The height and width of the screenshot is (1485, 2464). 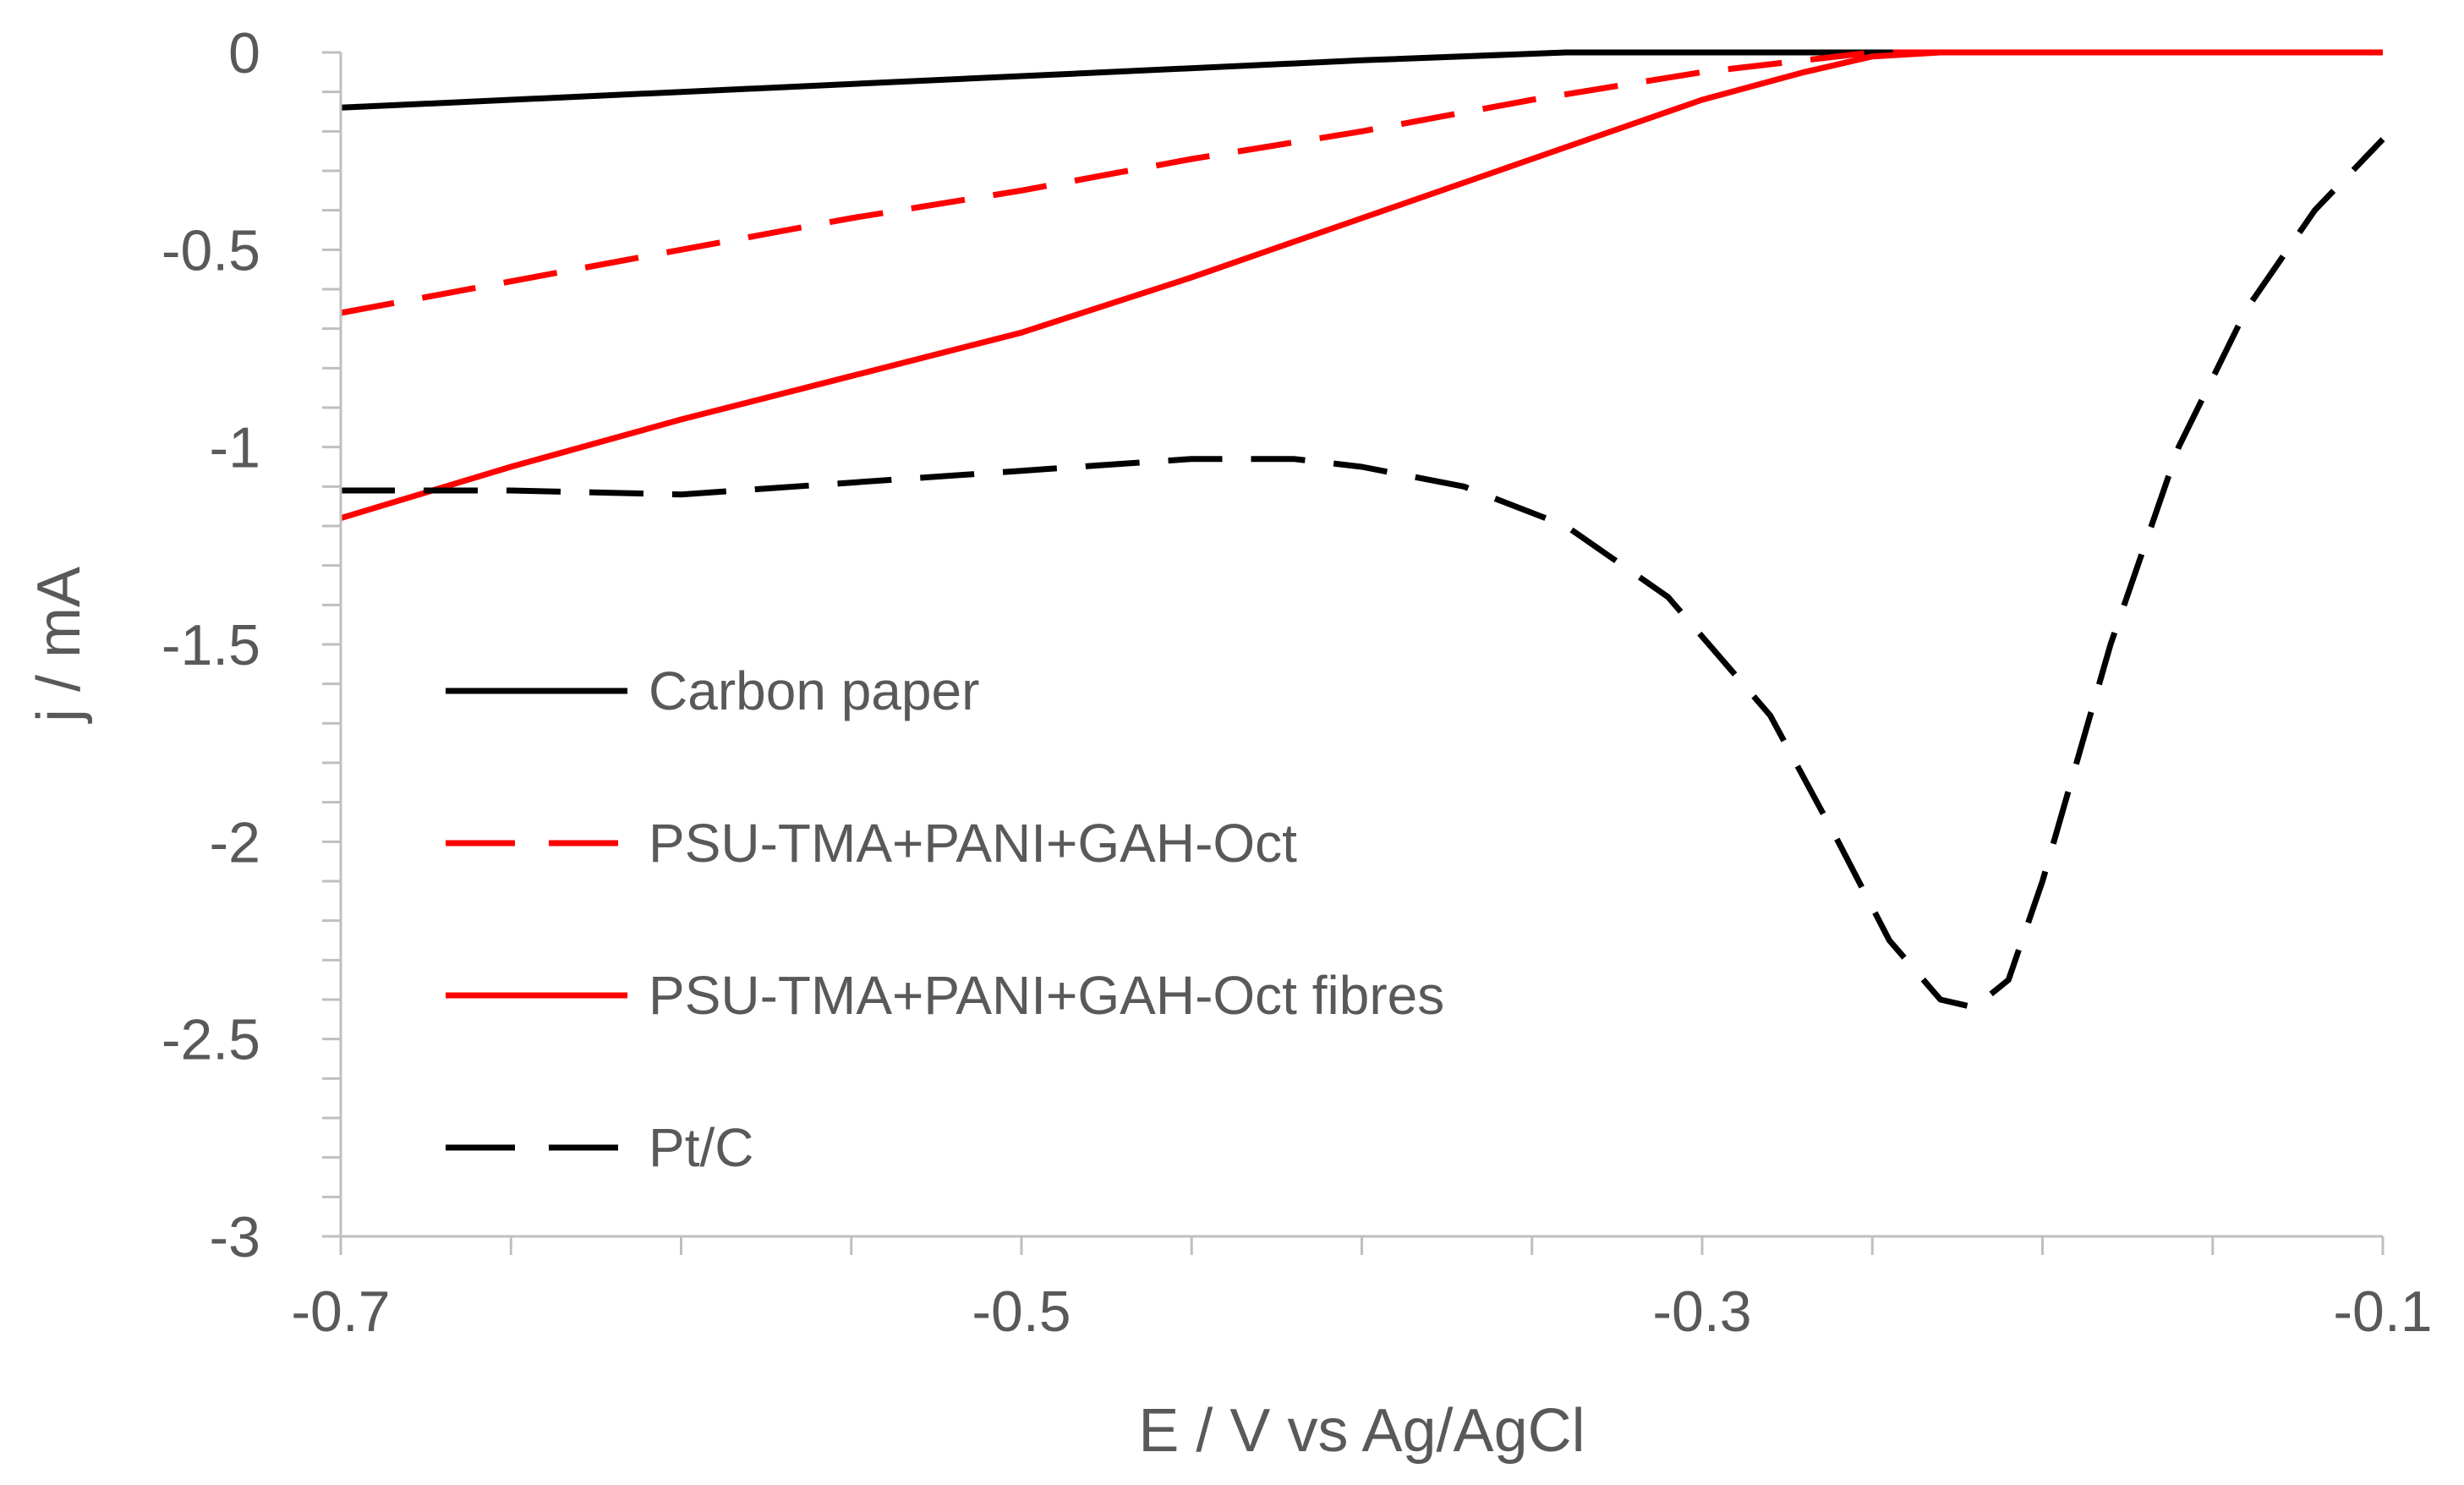 What do you see at coordinates (340, 1312) in the screenshot?
I see `x-tick-label: -0.7` at bounding box center [340, 1312].